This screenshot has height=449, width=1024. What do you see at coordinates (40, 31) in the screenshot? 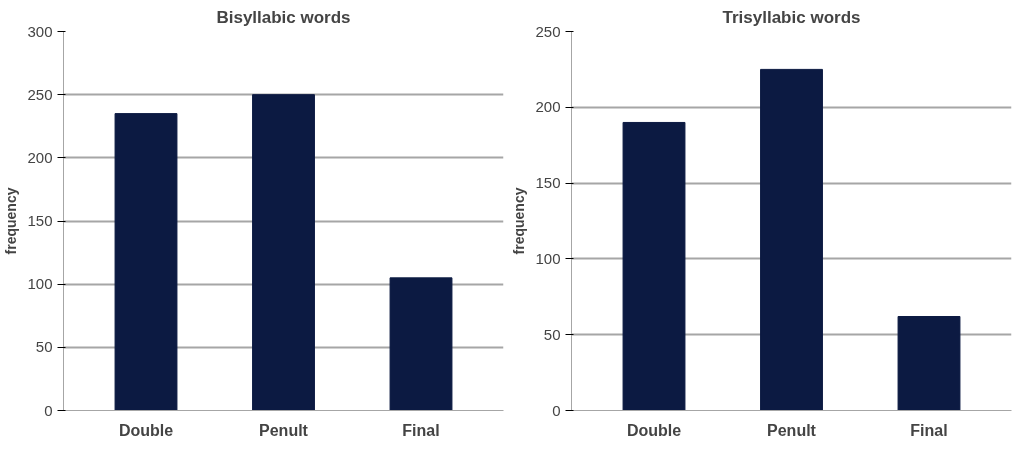
I see `y-tick-label: 300` at bounding box center [40, 31].